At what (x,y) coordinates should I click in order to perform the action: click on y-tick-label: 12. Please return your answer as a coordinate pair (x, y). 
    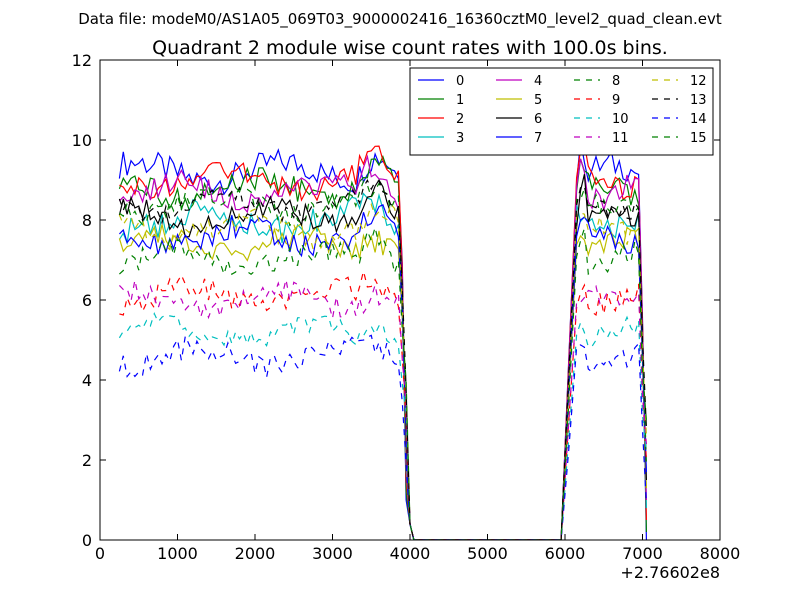
    Looking at the image, I should click on (82, 60).